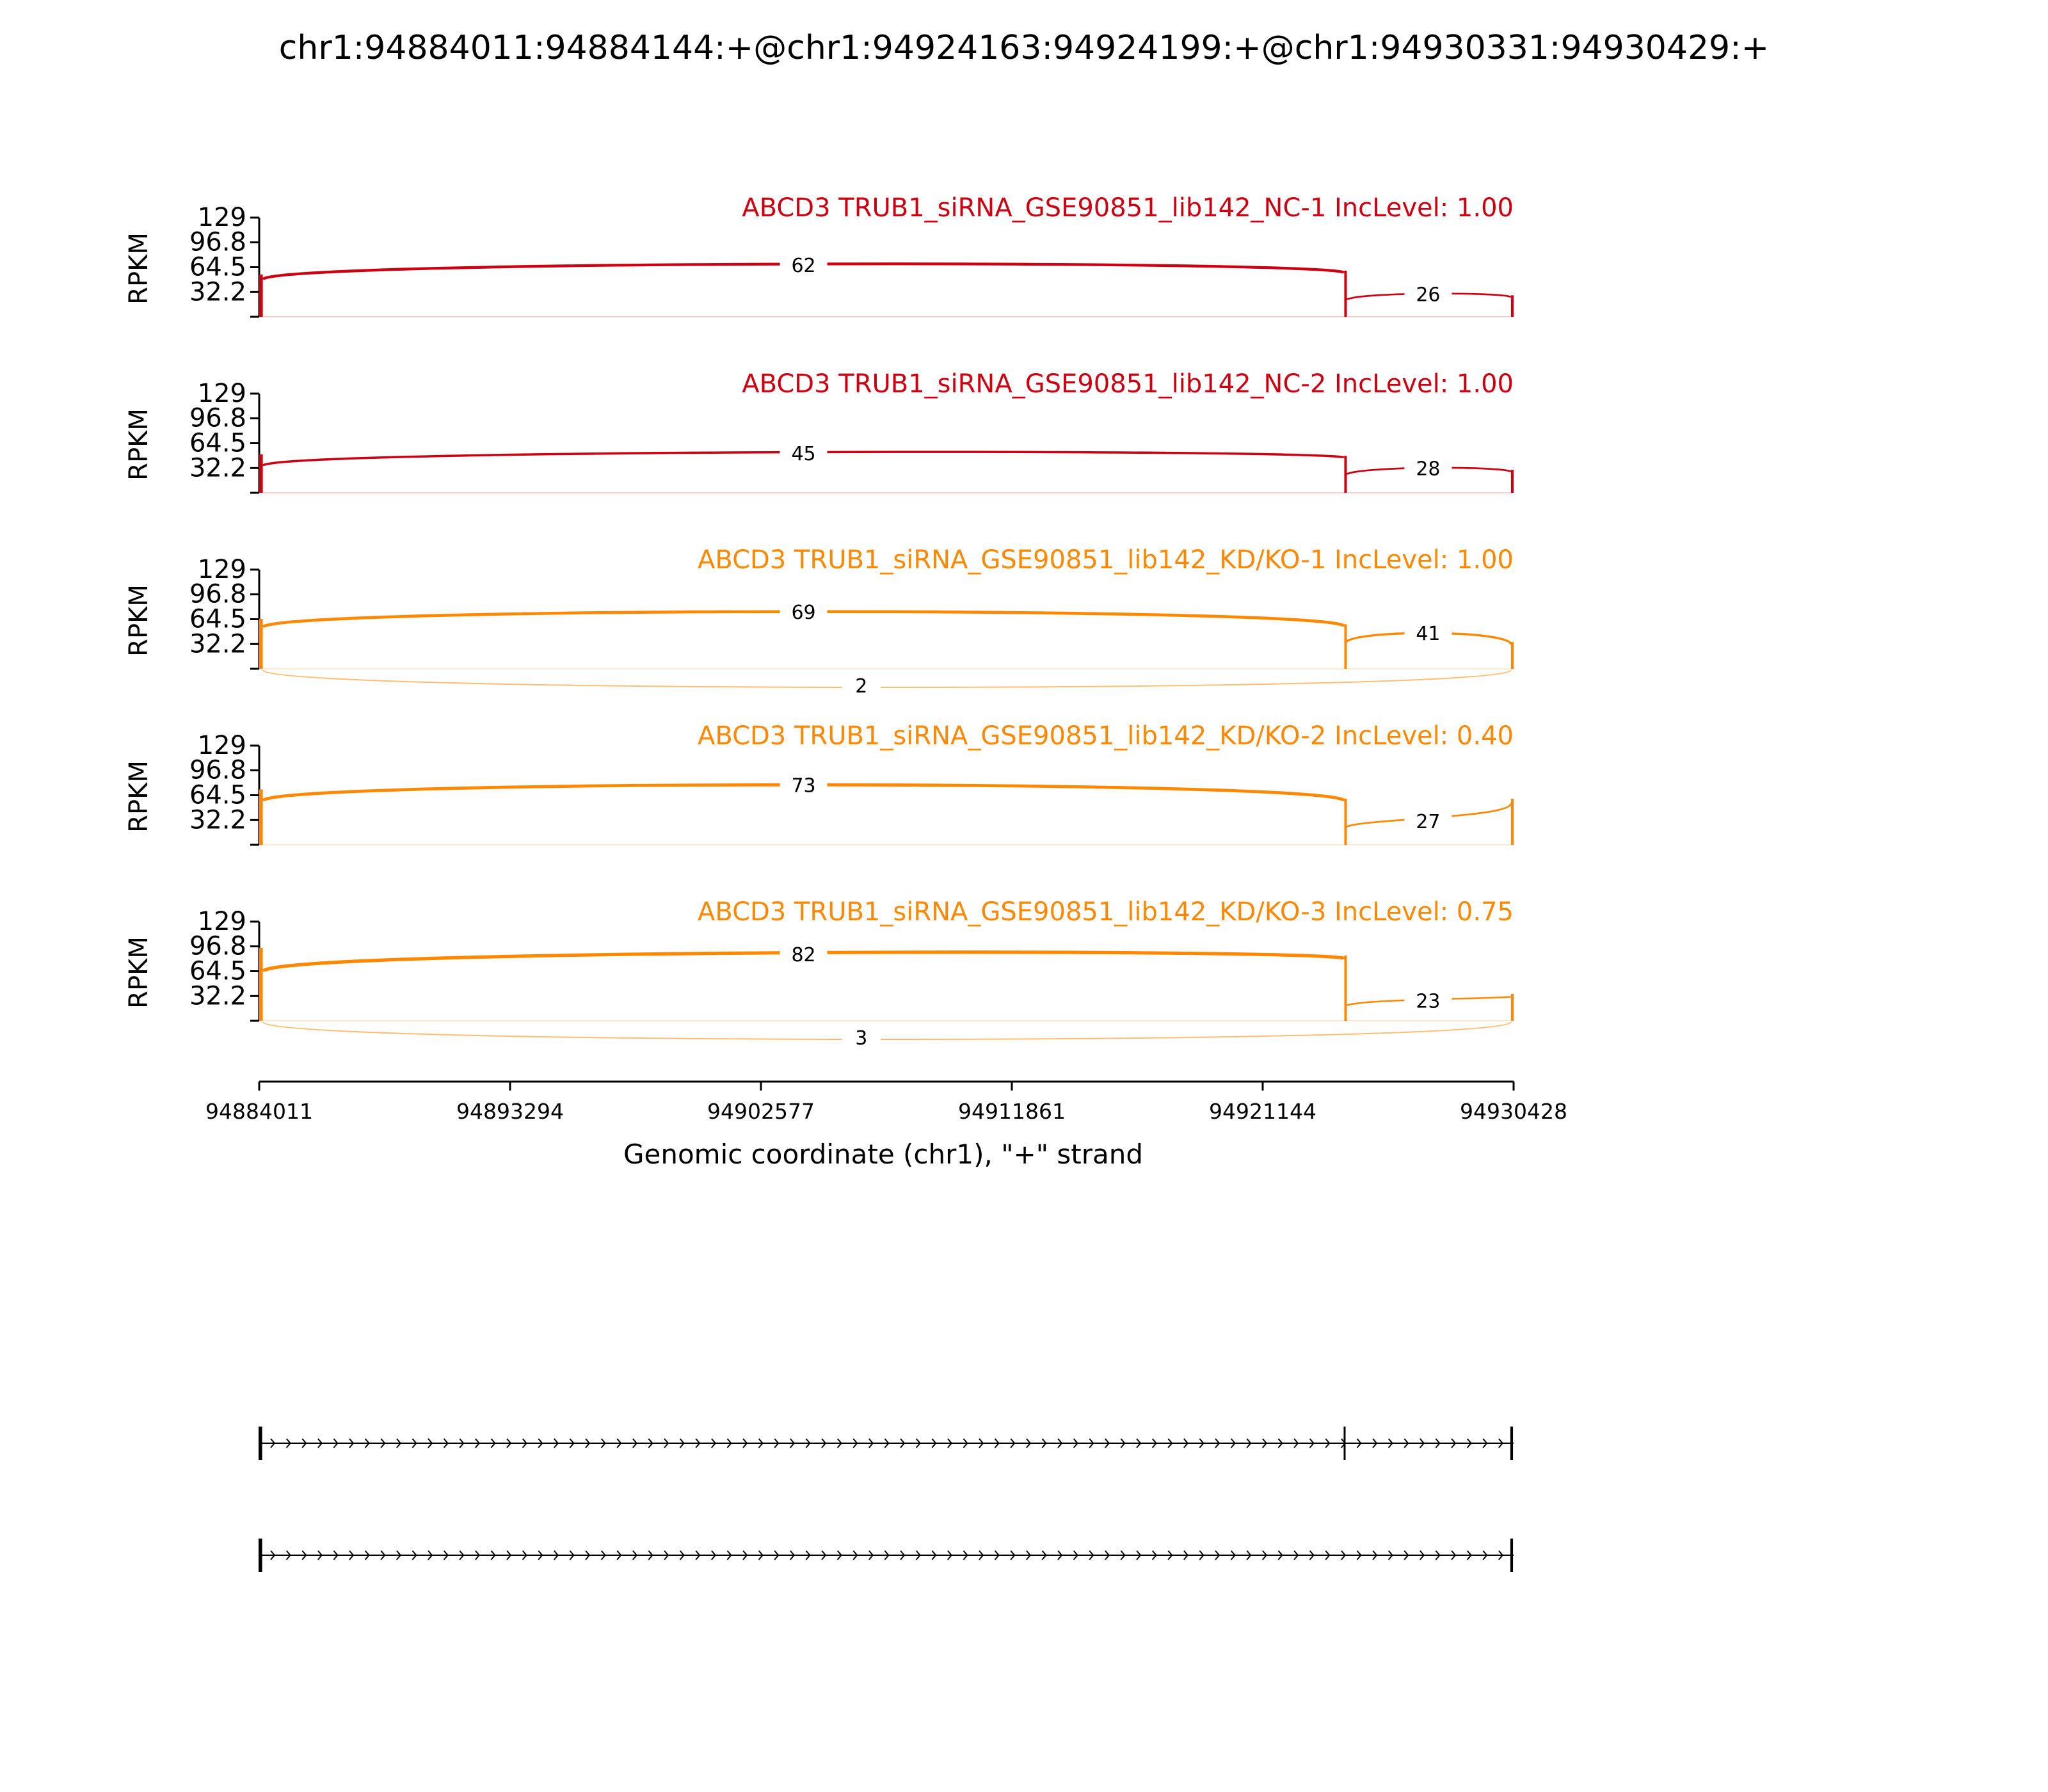 This screenshot has width=2048, height=1792. Describe the element at coordinates (1012, 1111) in the screenshot. I see `x-tick-label: 94911861` at that location.